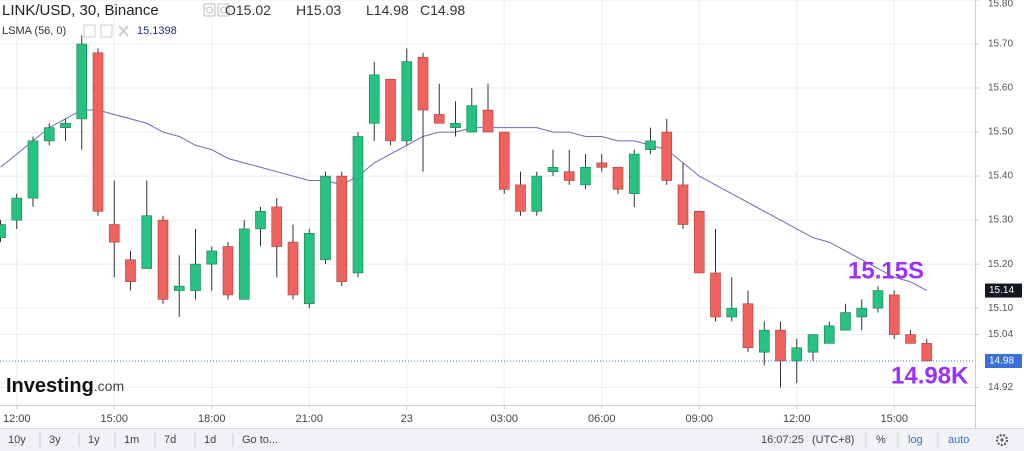 This screenshot has width=1024, height=451. What do you see at coordinates (106, 31) in the screenshot?
I see `indicator-icons` at bounding box center [106, 31].